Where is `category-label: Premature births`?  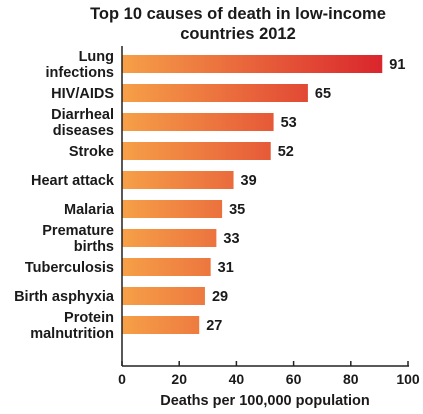 category-label: Premature births is located at coordinates (78, 239).